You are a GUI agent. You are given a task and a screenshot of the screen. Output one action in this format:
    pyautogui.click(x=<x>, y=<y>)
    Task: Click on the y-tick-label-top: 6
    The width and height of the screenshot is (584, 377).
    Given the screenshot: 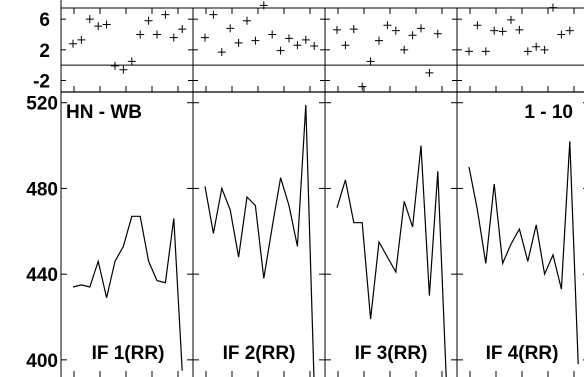 What is the action you would take?
    pyautogui.click(x=44, y=20)
    